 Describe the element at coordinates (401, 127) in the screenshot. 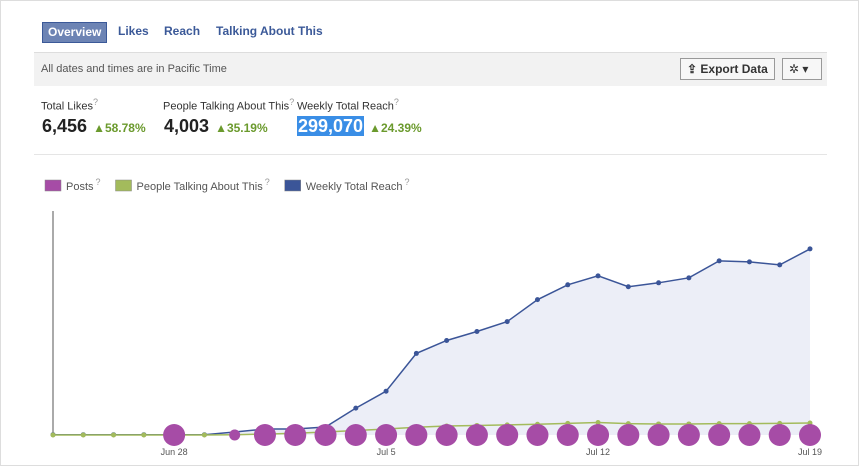

I see `metric-change: 24.39%` at that location.